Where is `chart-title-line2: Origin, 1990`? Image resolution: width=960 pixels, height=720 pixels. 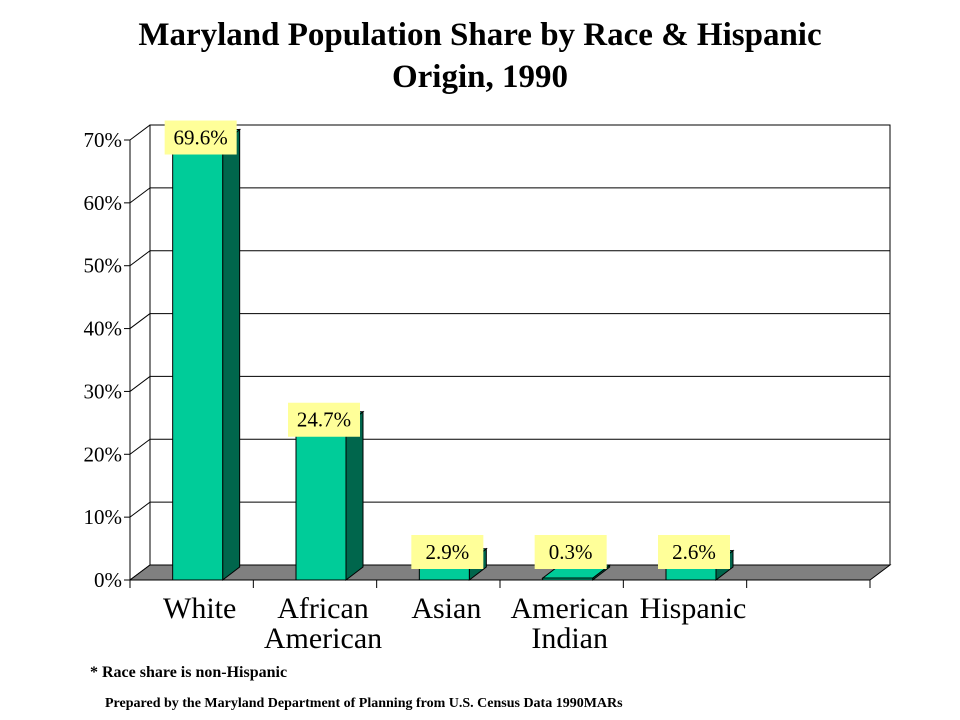
chart-title-line2: Origin, 1990 is located at coordinates (479, 77).